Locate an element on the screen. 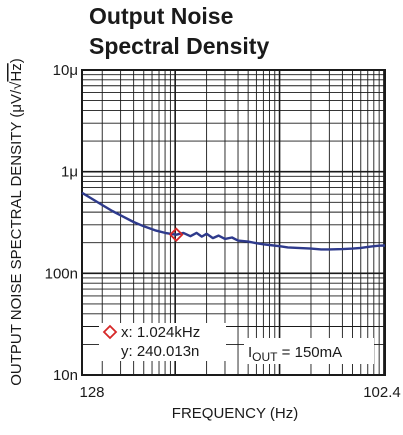 The image size is (403, 435). condition-label-background is located at coordinates (309, 351).